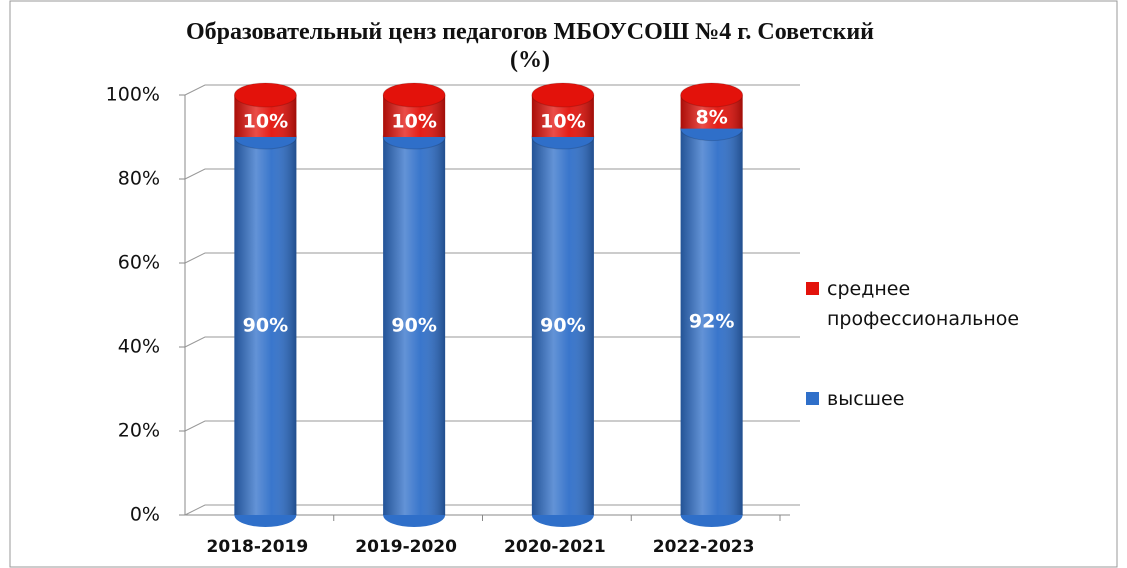 This screenshot has height=568, width=1127. I want to click on y-tick-label: 40%, so click(139, 347).